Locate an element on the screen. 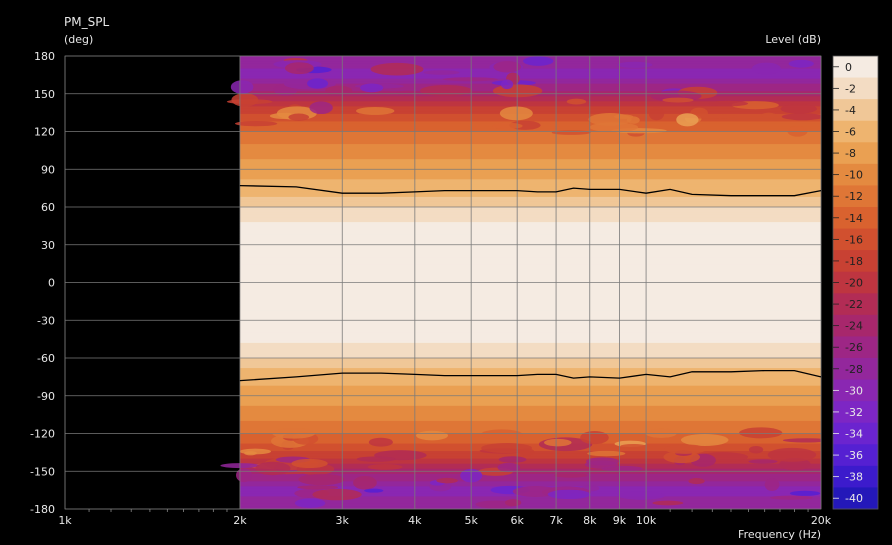 The width and height of the screenshot is (892, 545). colorbar-tick-label: -4 is located at coordinates (850, 110).